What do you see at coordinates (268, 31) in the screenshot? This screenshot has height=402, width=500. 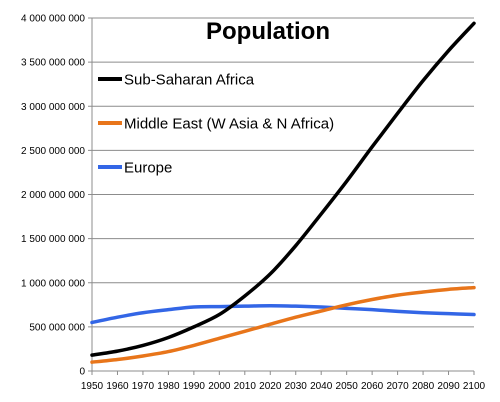 I see `chart-title: Population` at bounding box center [268, 31].